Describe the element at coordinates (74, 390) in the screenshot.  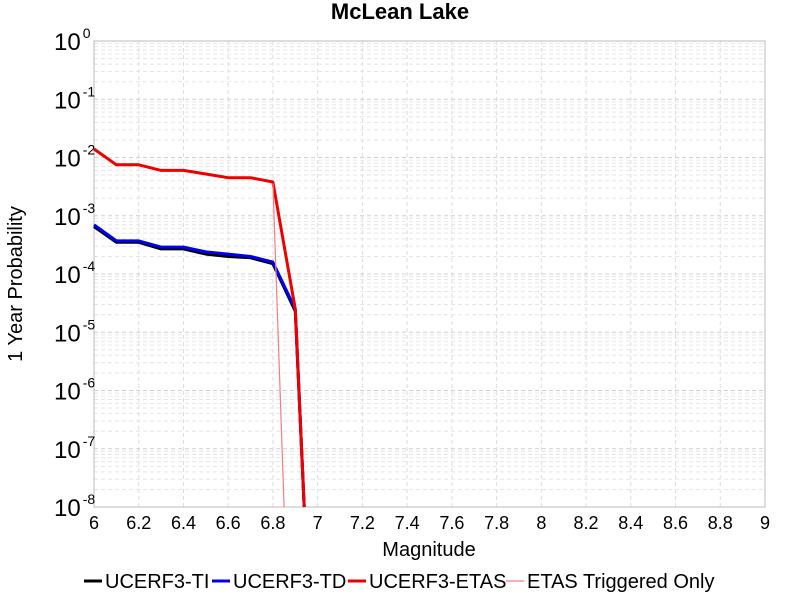
I see `y-tick-label: 10 -6` at that location.